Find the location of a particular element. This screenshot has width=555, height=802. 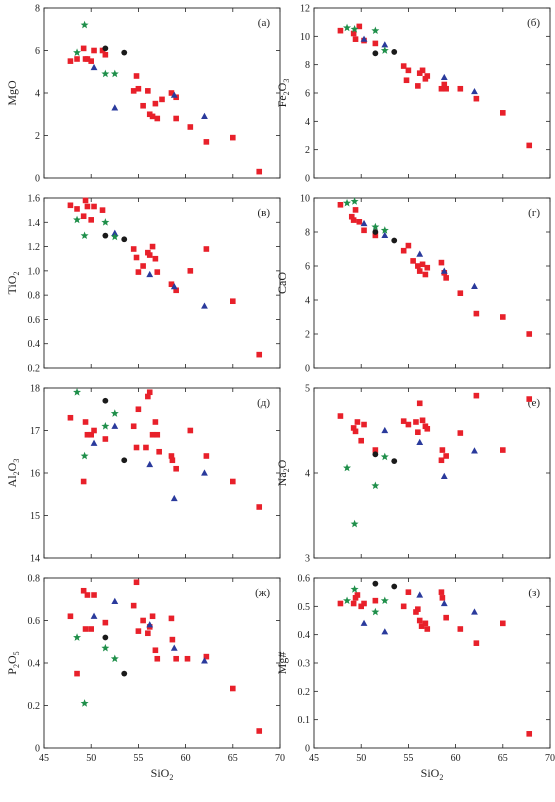

y-tick-label: 15 is located at coordinates (35, 516).